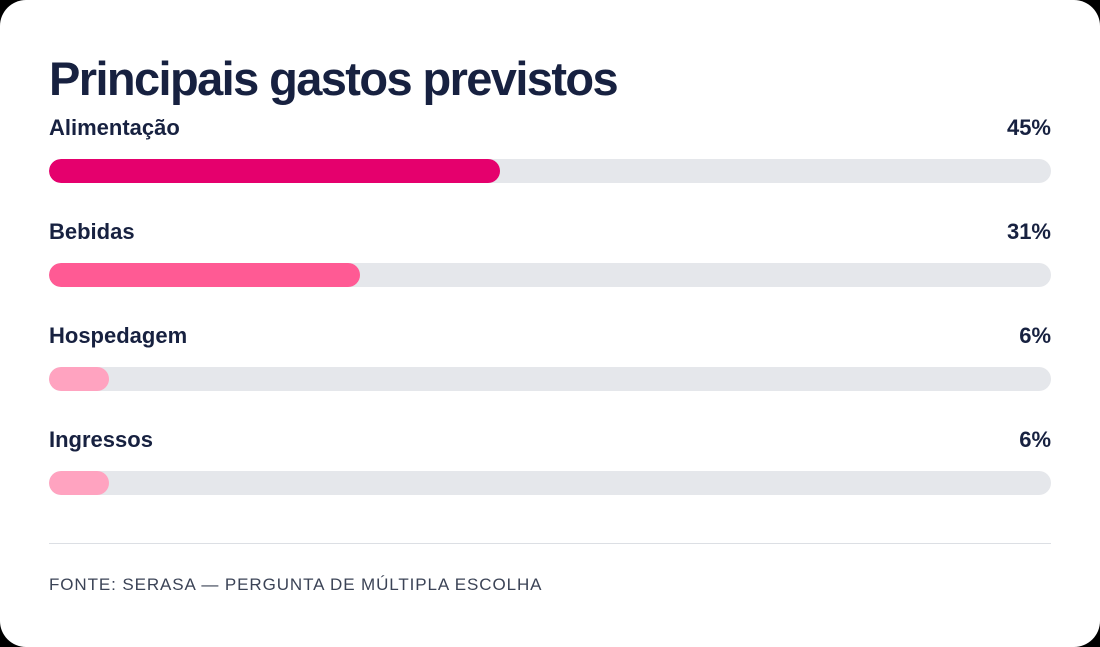  I want to click on category-label: Bebidas, so click(92, 231).